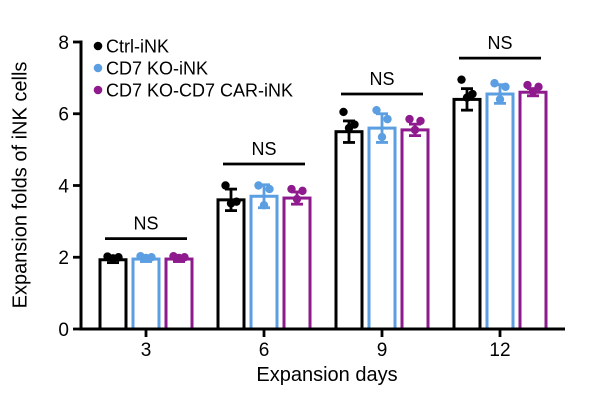 This screenshot has width=600, height=401. I want to click on y-tick-label: 0, so click(63, 330).